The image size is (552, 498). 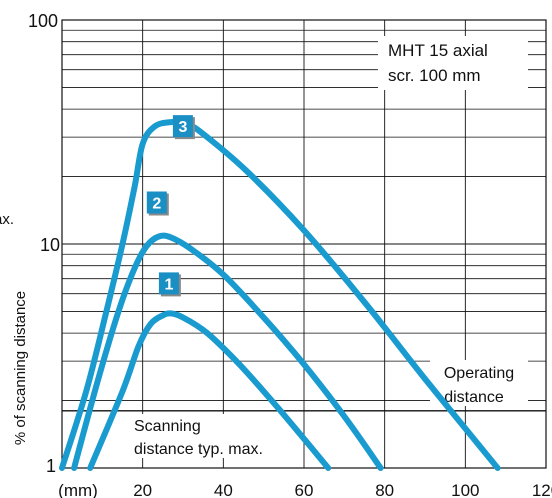 What do you see at coordinates (438, 50) in the screenshot?
I see `annotation-line-1: MHT 15 axial` at bounding box center [438, 50].